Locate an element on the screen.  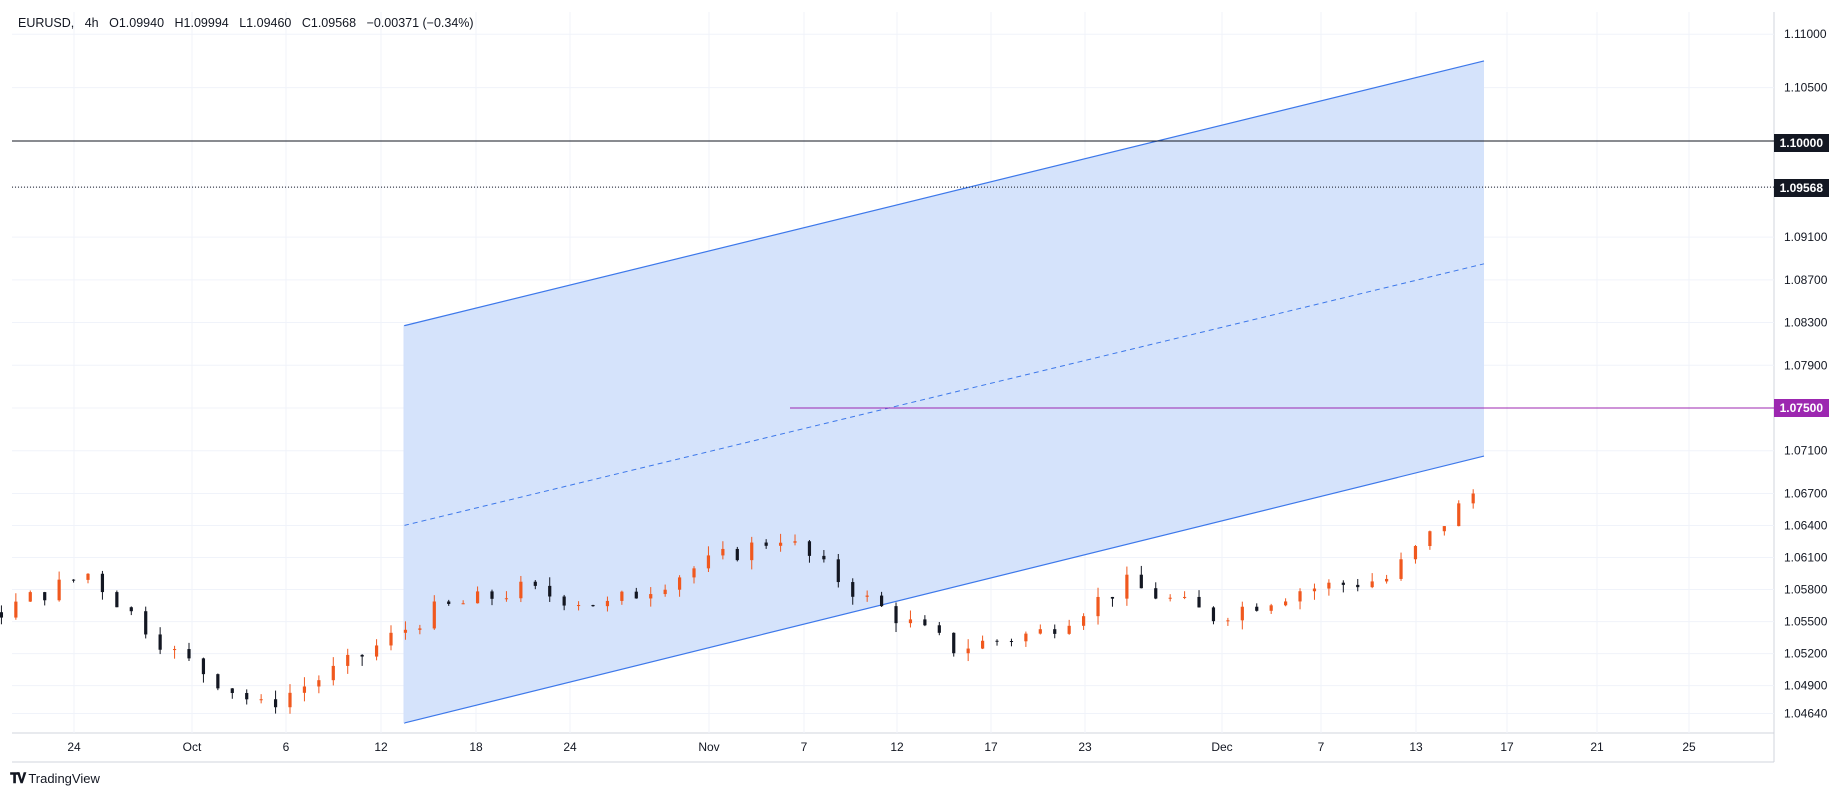
legend-symbol: EURUSD, is located at coordinates (48, 23).